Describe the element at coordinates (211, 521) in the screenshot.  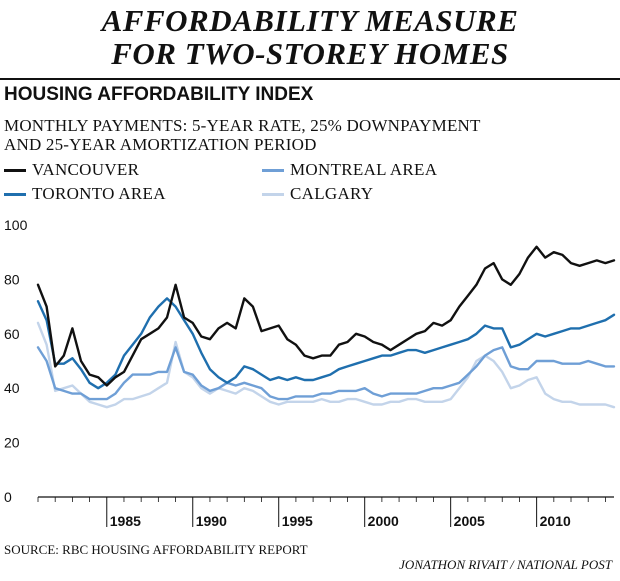
I see `x-tick-label: 1990` at that location.